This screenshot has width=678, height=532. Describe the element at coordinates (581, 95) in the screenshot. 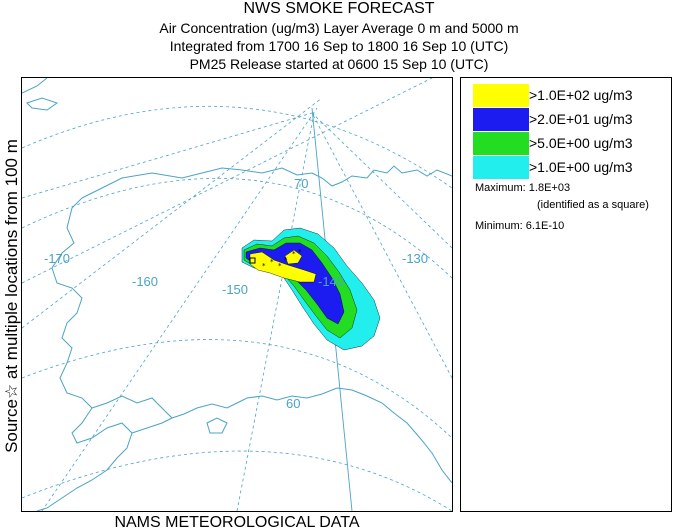

I see `legend-label: >1.0E+02 ug/m3` at that location.